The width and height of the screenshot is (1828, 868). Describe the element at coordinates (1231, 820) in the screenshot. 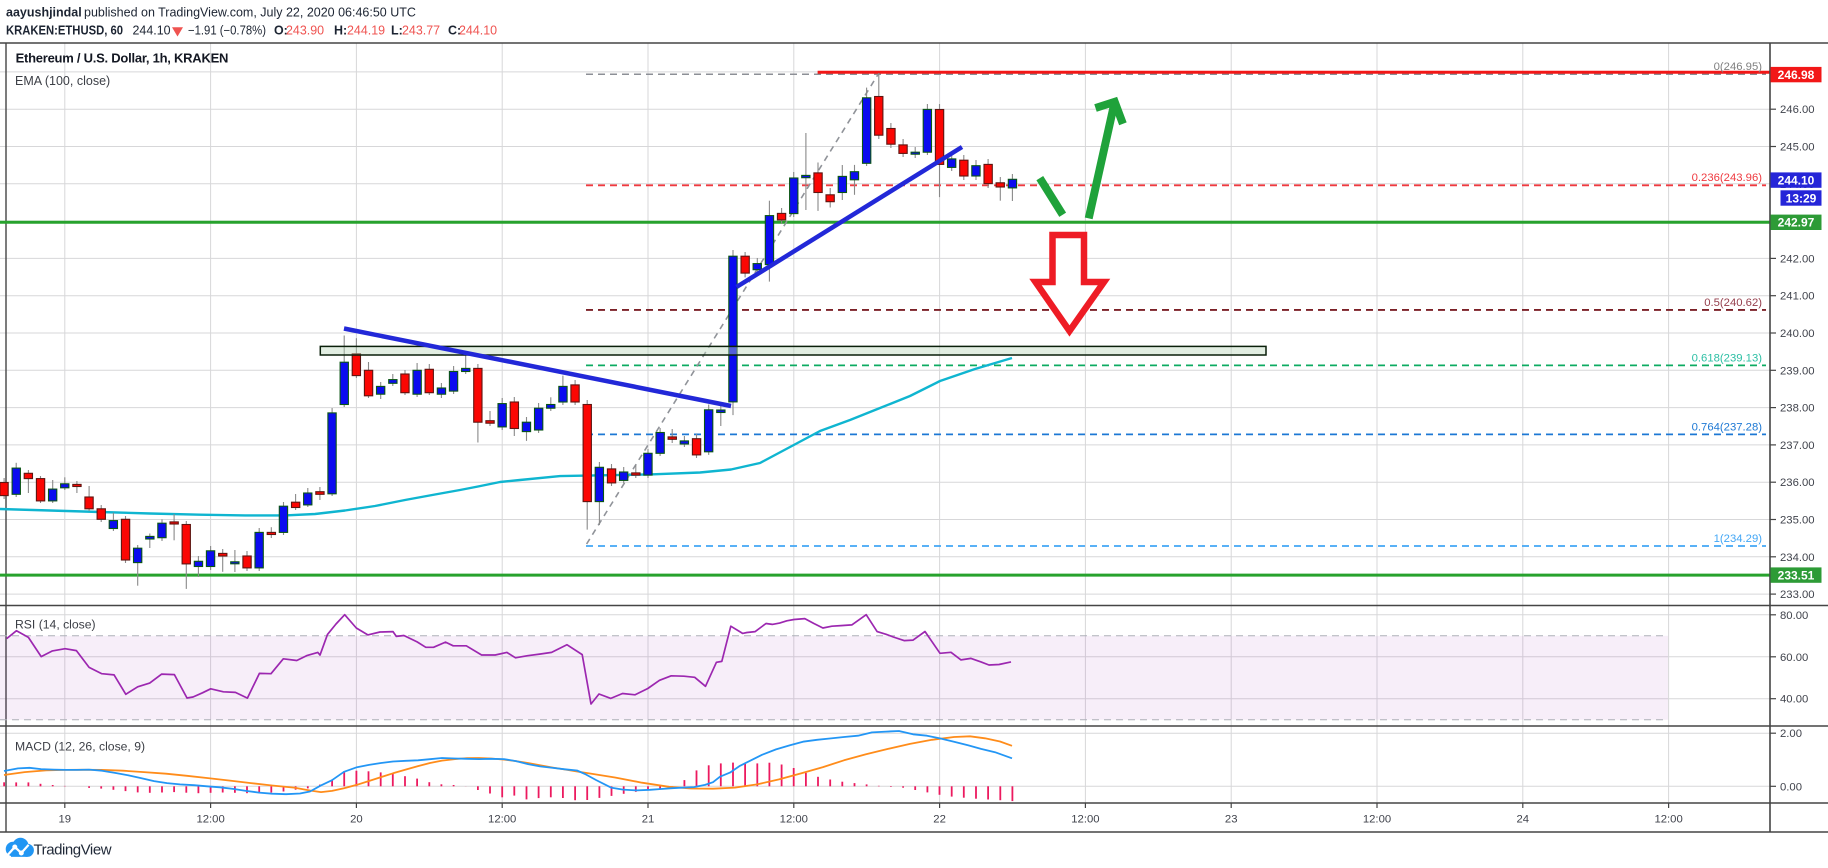

I see `svg-text: 23` at that location.